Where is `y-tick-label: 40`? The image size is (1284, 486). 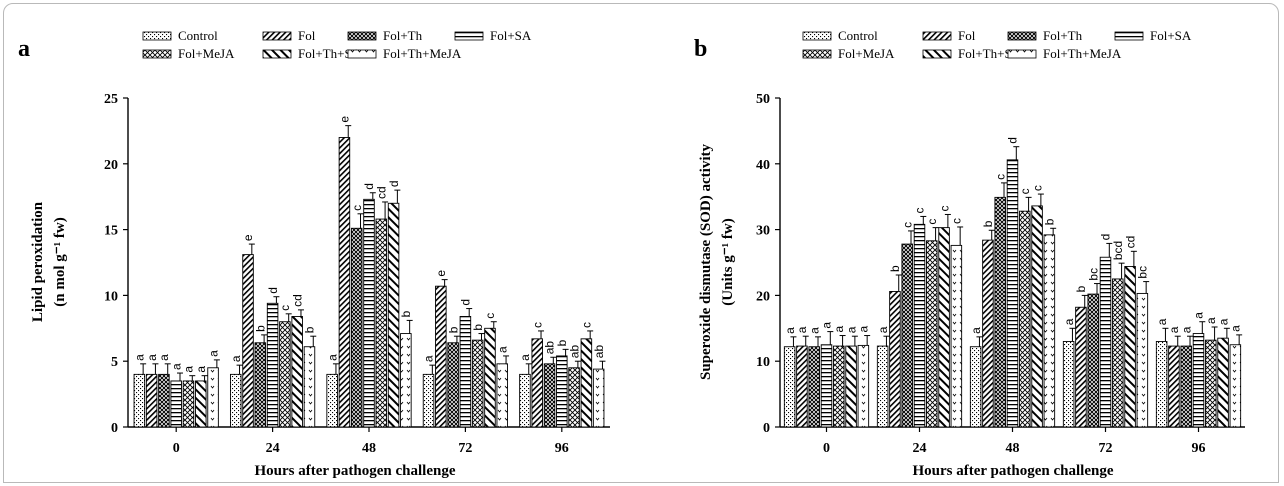 y-tick-label: 40 is located at coordinates (763, 165).